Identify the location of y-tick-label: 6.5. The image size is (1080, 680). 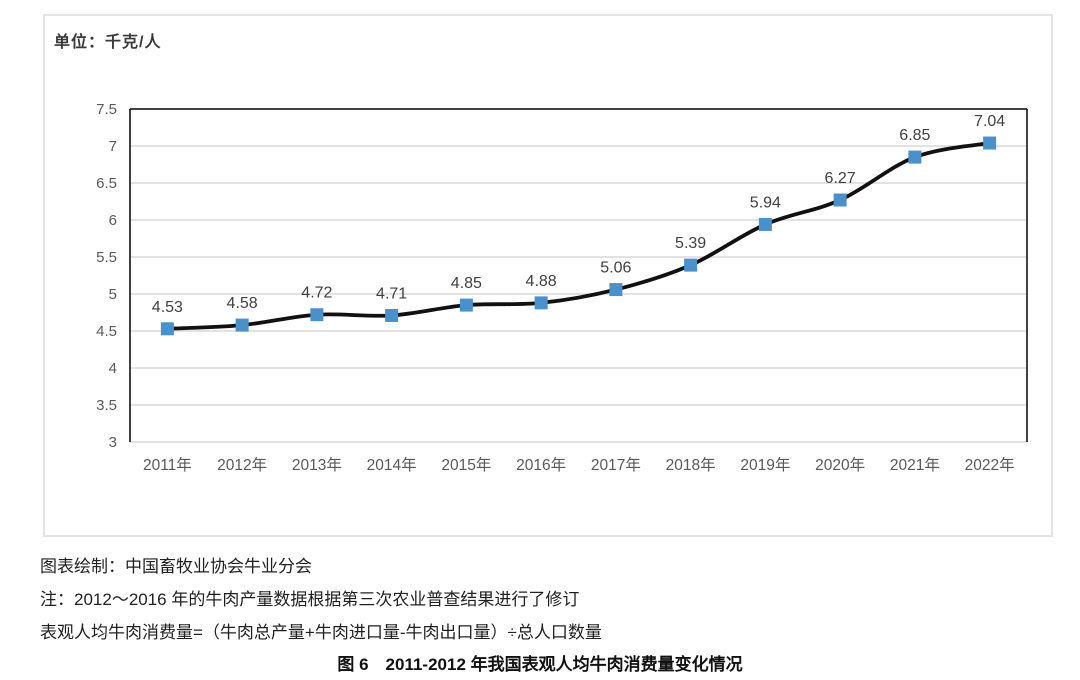
(106, 183).